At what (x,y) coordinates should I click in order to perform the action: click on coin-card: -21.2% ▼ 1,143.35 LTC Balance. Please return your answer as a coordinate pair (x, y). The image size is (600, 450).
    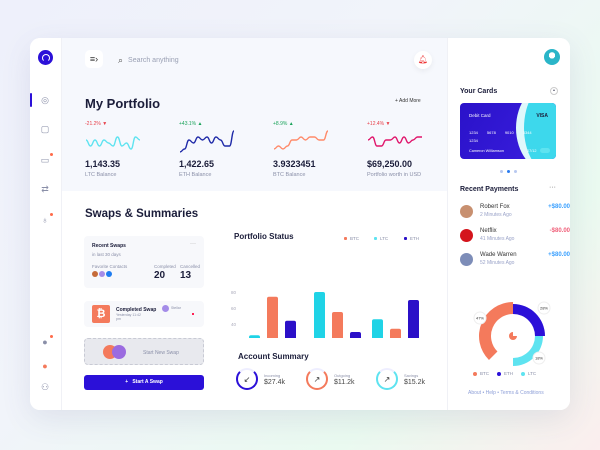
    Looking at the image, I should click on (130, 149).